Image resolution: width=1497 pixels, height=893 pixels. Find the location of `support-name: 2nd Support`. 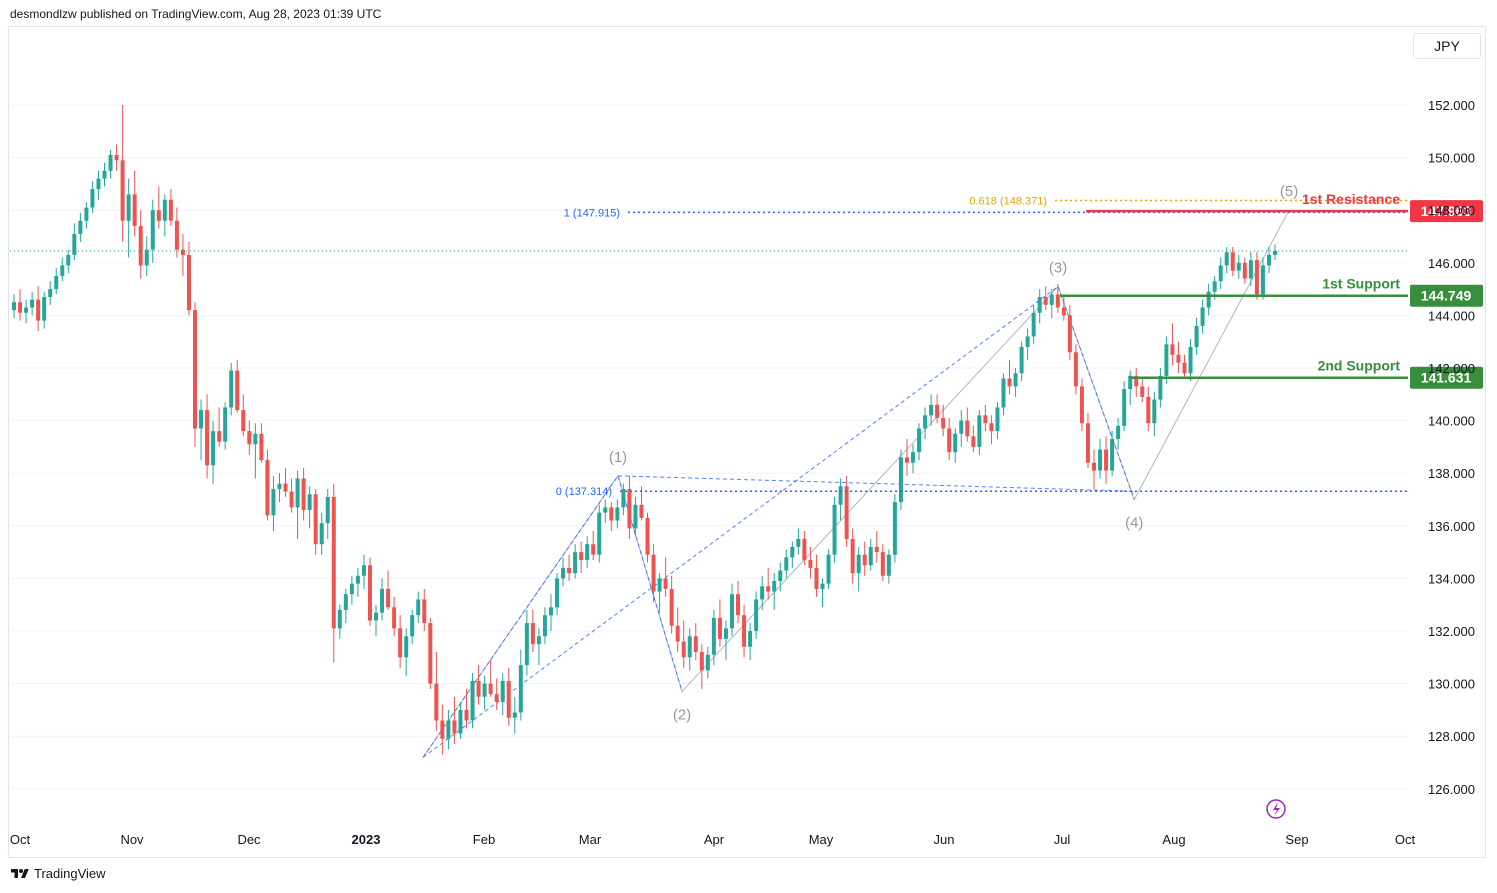

support-name: 2nd Support is located at coordinates (1359, 366).